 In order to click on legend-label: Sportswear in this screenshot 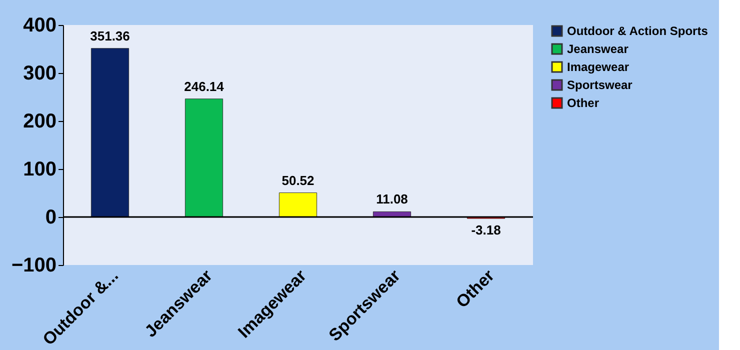, I will do `click(600, 85)`.